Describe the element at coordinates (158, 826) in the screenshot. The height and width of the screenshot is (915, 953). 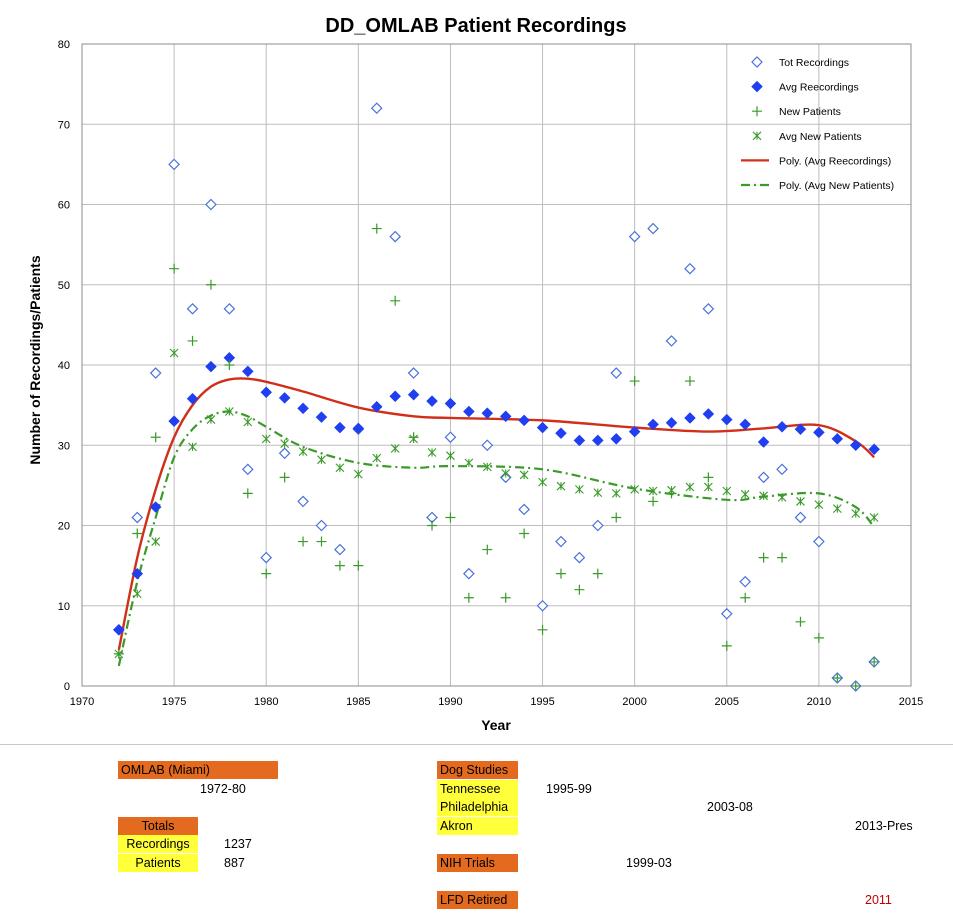
I see `totals-label: Totals` at that location.